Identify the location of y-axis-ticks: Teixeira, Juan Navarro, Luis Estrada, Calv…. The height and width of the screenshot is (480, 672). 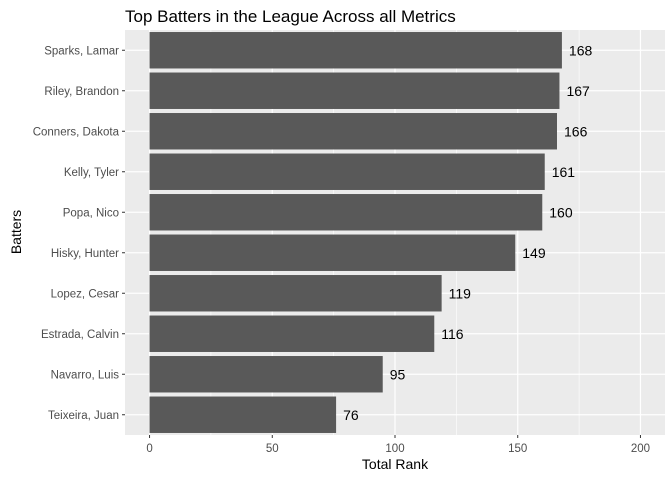
(79, 233).